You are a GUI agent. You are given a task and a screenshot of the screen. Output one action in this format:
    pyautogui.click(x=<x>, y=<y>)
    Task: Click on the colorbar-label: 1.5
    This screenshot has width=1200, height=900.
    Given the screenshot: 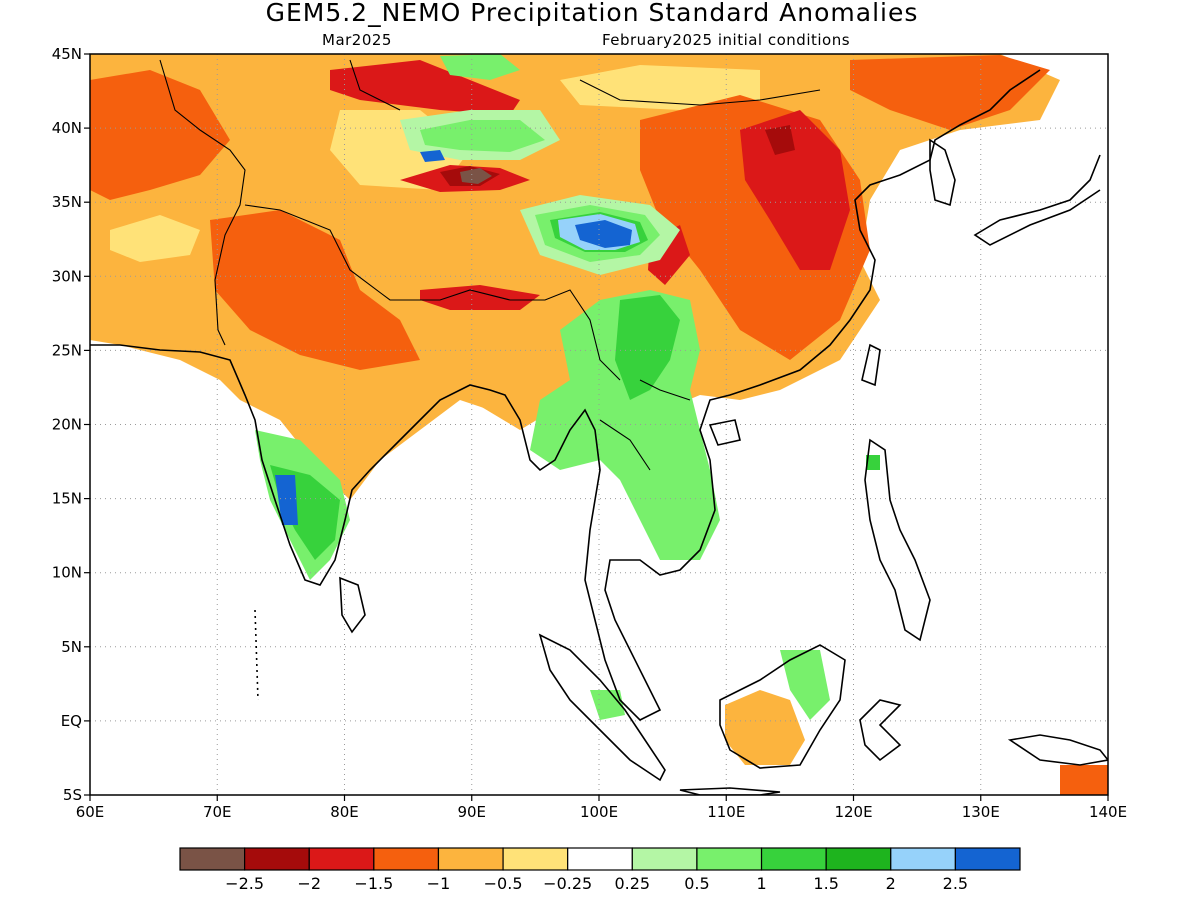 What is the action you would take?
    pyautogui.click(x=825, y=883)
    